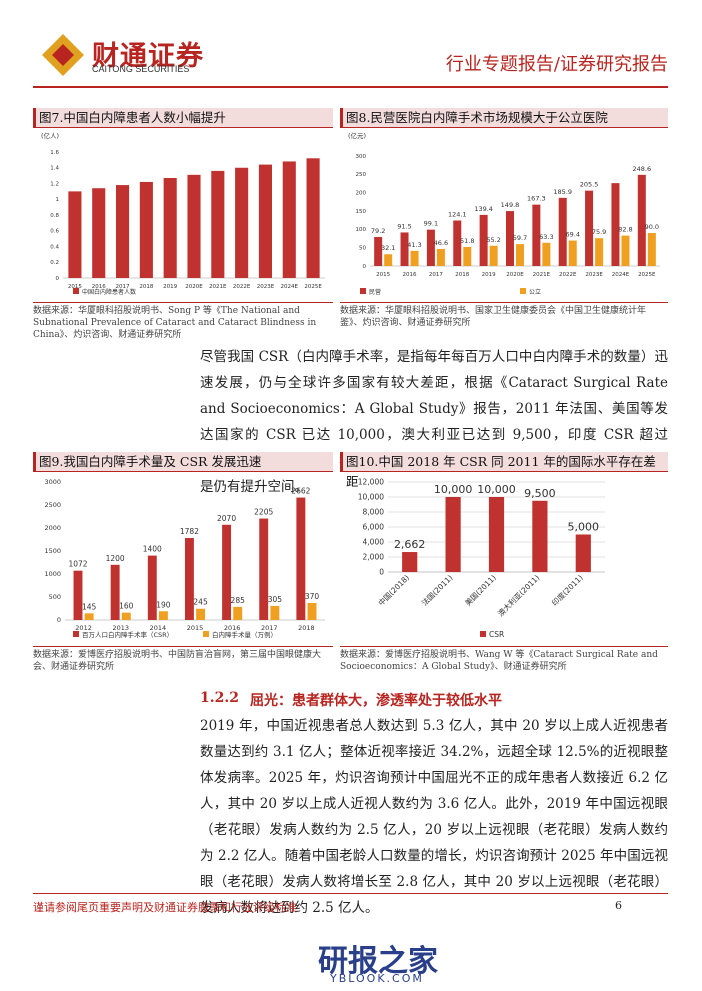  Describe the element at coordinates (263, 512) in the screenshot. I see `data-label: 2205` at that location.